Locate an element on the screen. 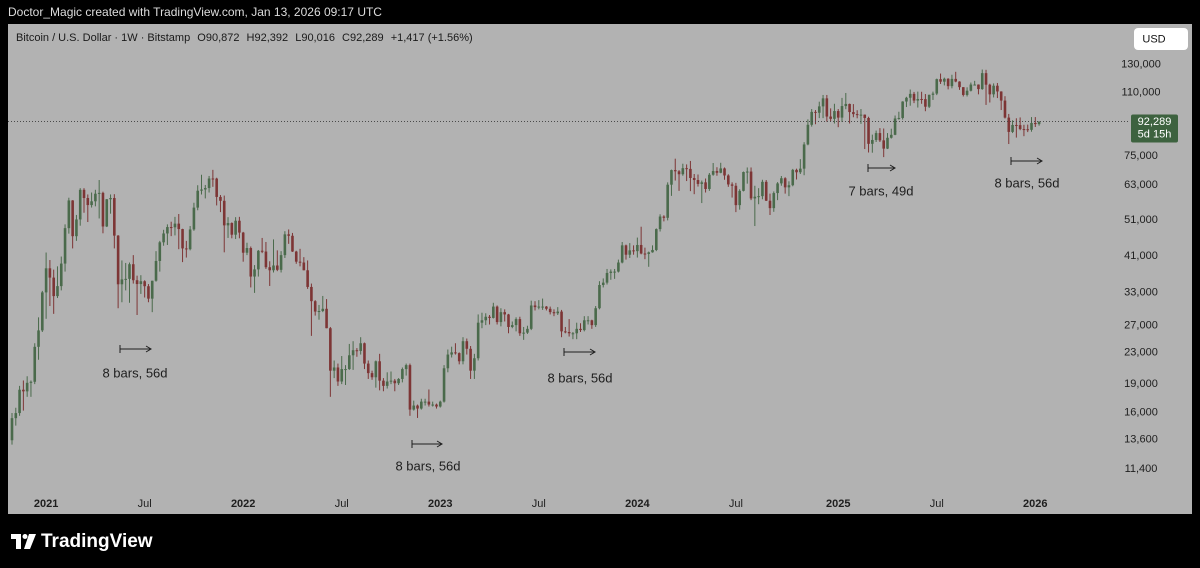 This screenshot has height=568, width=1200. y-tick-label: 75,000 is located at coordinates (1141, 156).